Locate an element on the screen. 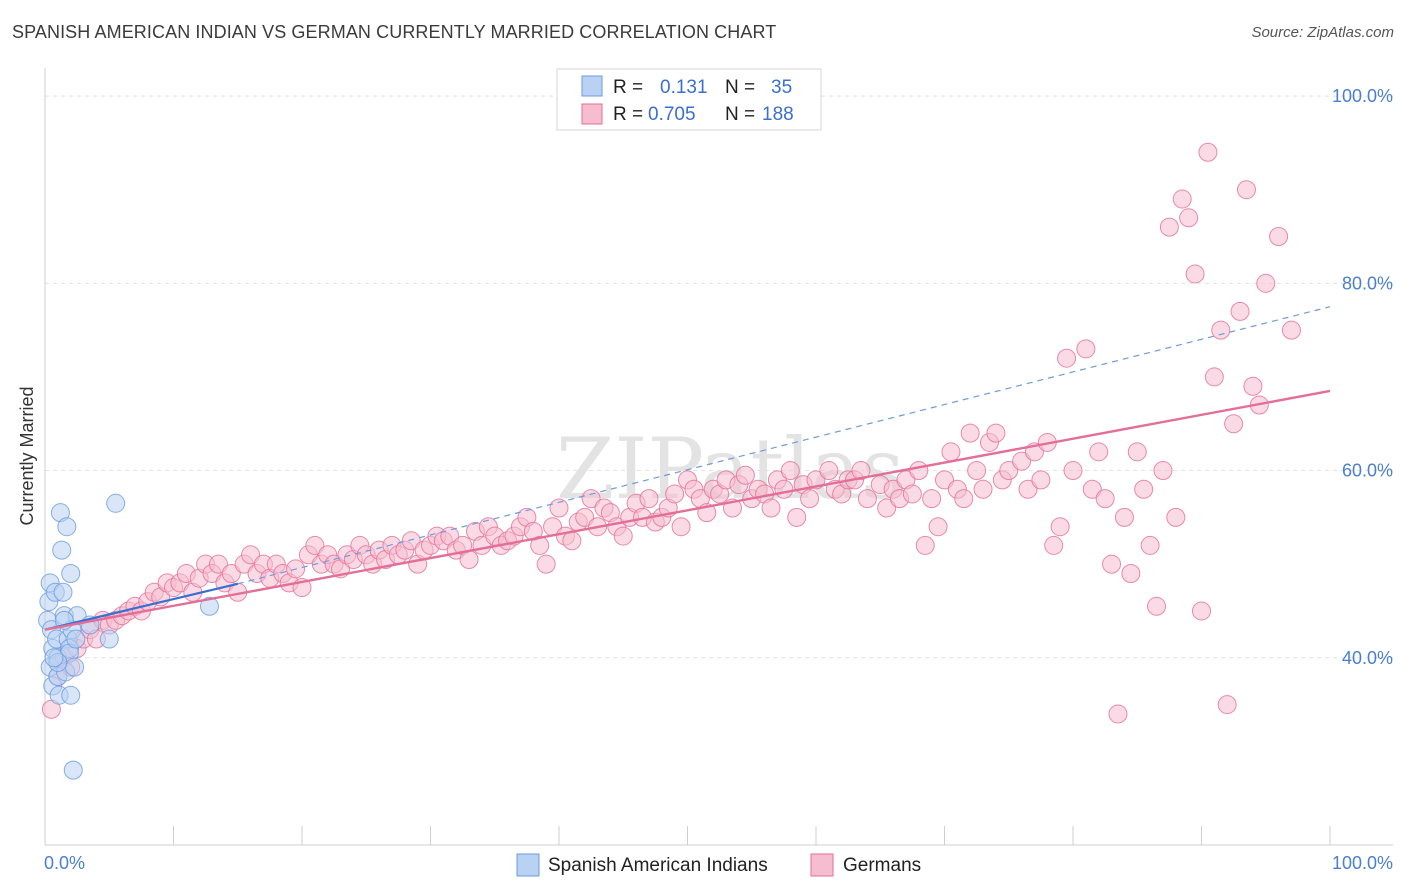  trend-spanish-solid is located at coordinates (141, 606).